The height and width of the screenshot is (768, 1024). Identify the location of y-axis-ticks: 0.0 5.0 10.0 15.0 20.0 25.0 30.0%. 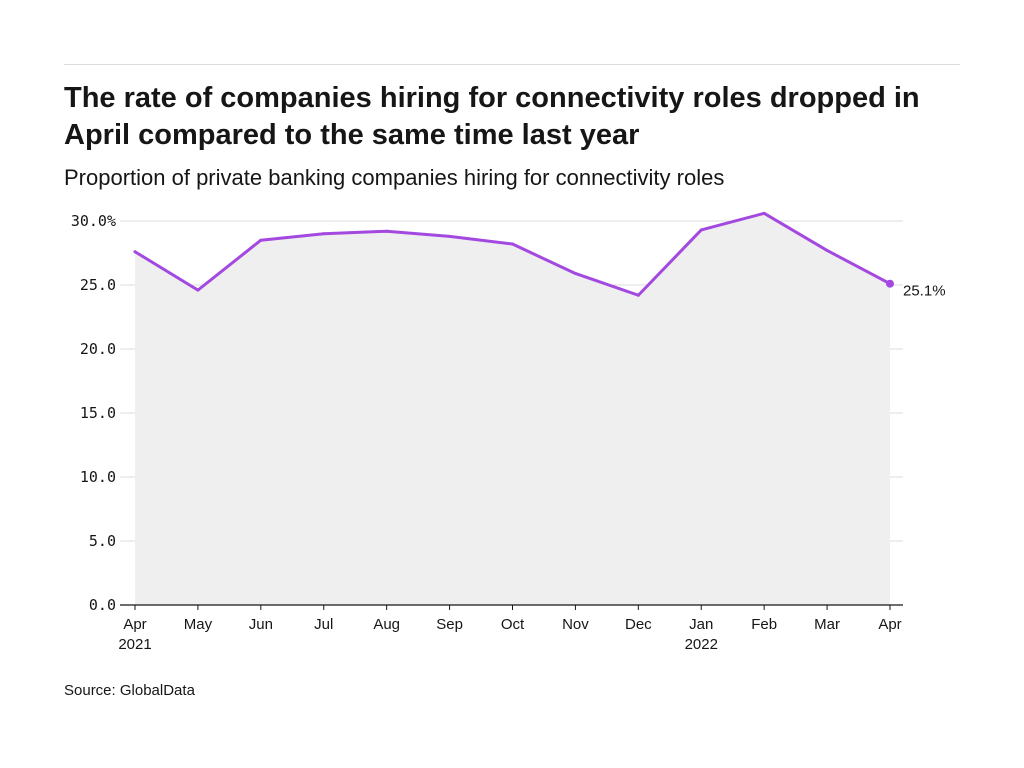
(93, 413).